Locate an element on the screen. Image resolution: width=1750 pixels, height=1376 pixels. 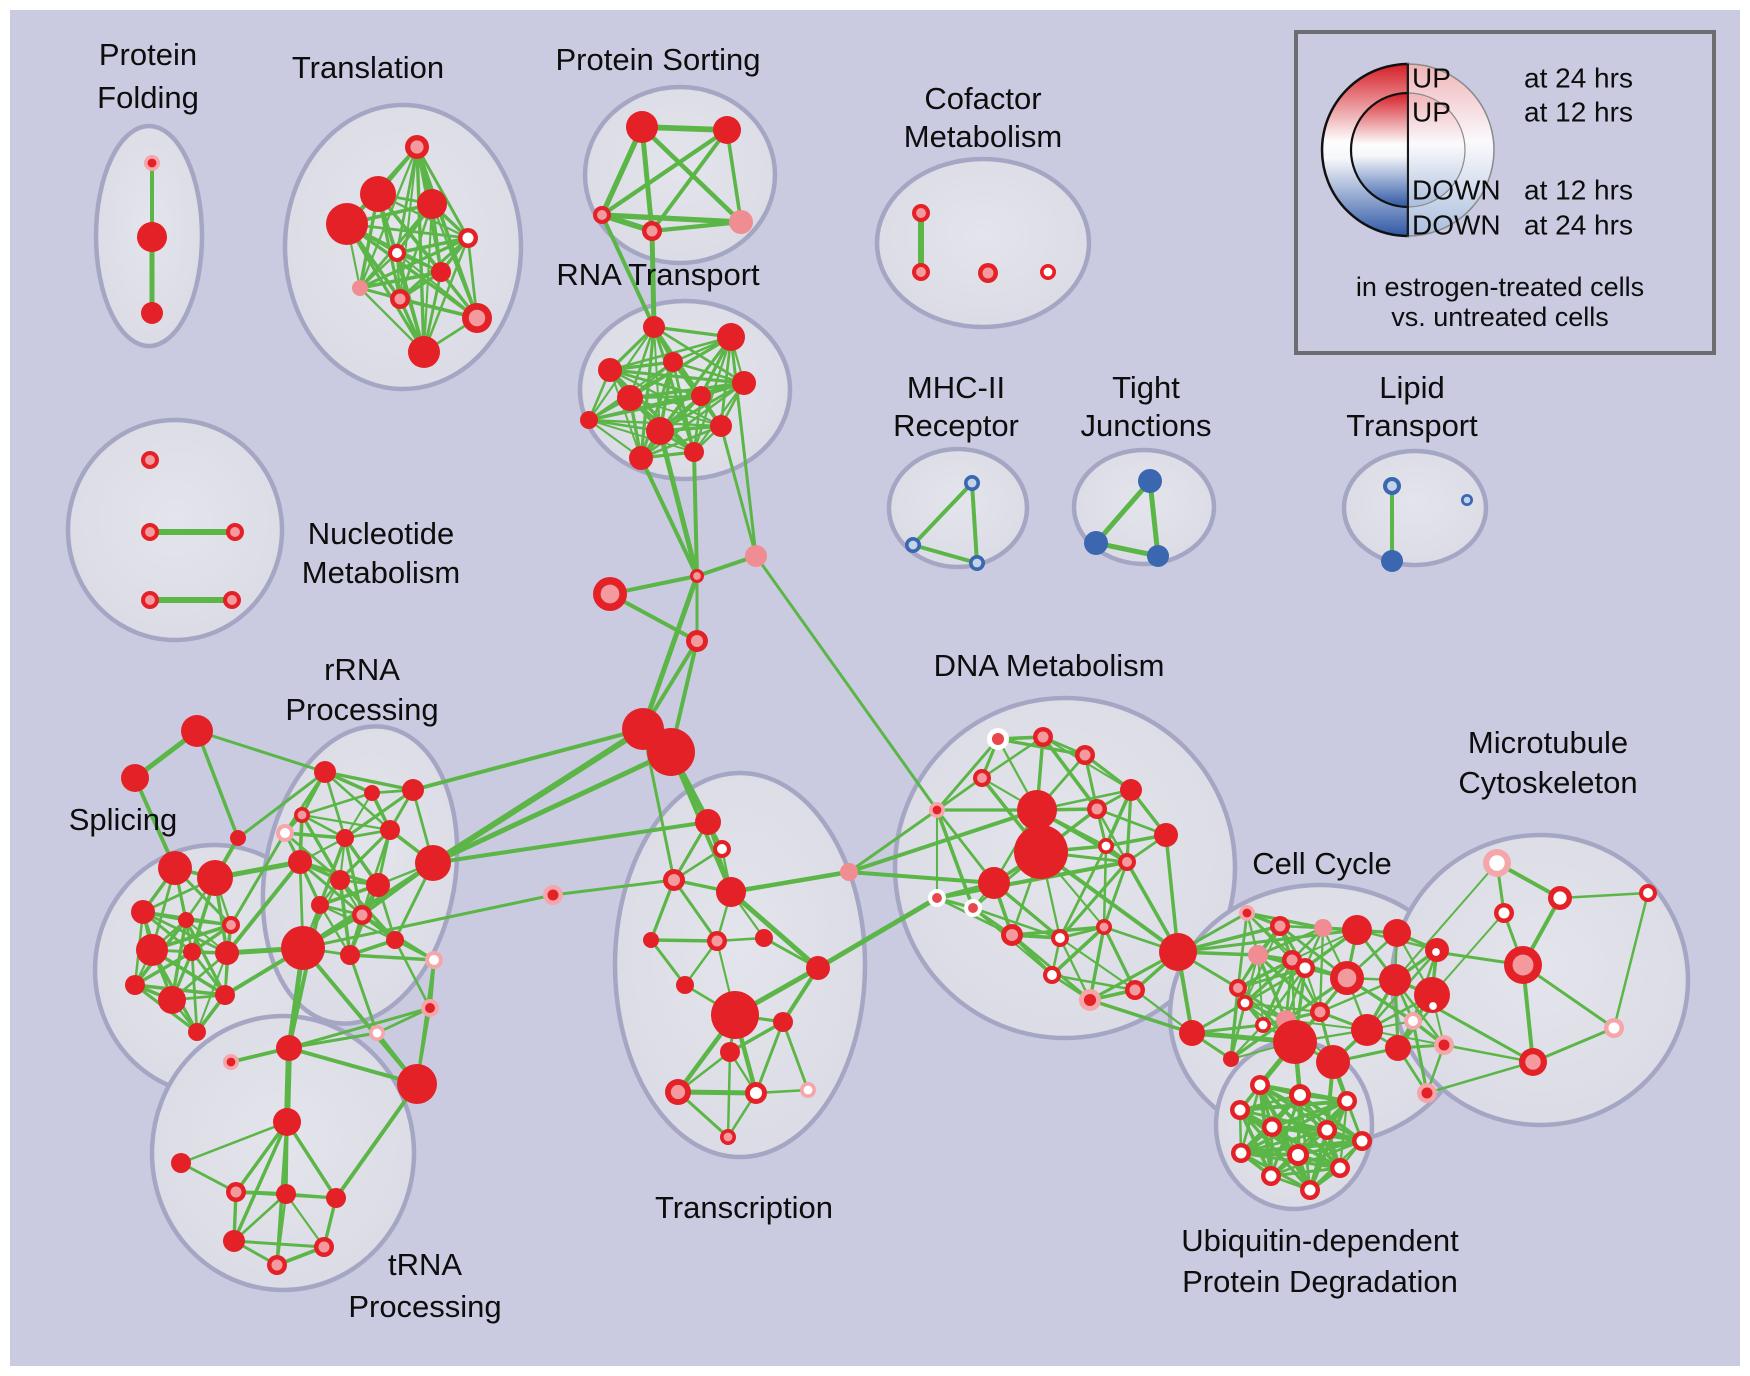
node-core-cc23 is located at coordinates (1444, 1045).